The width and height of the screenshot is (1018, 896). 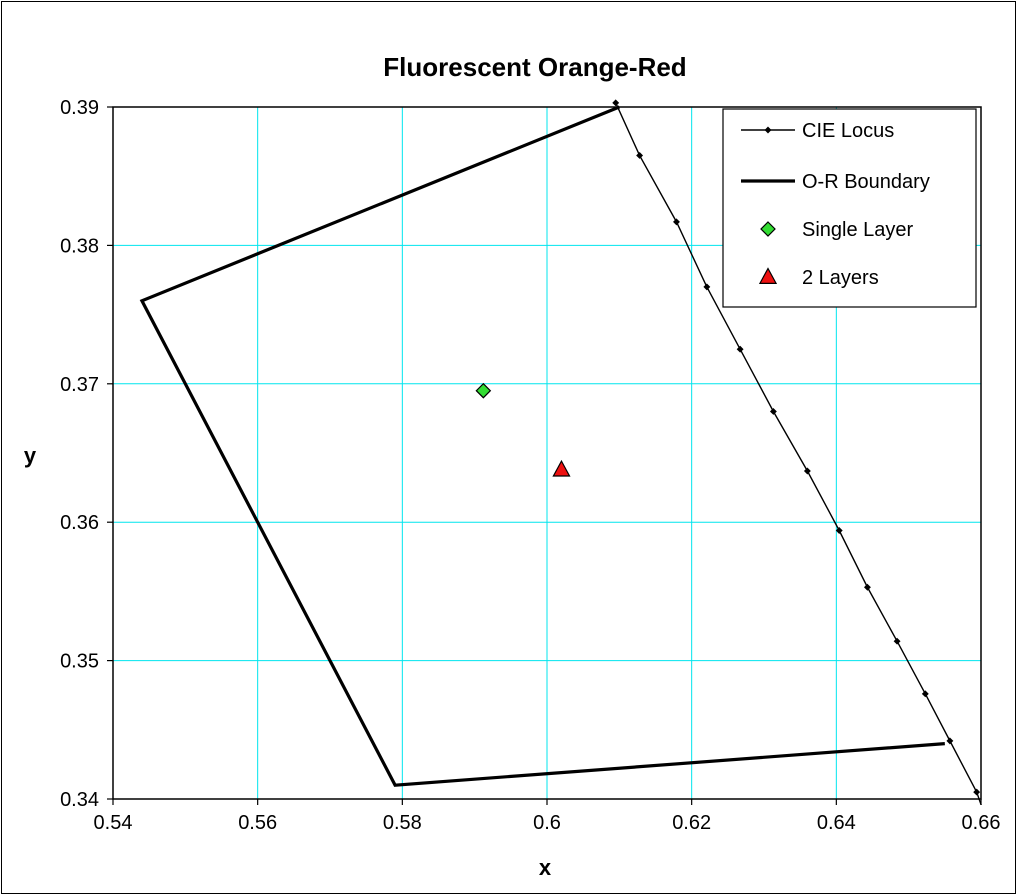 I want to click on y-tick-label: 0.35, so click(x=79, y=662).